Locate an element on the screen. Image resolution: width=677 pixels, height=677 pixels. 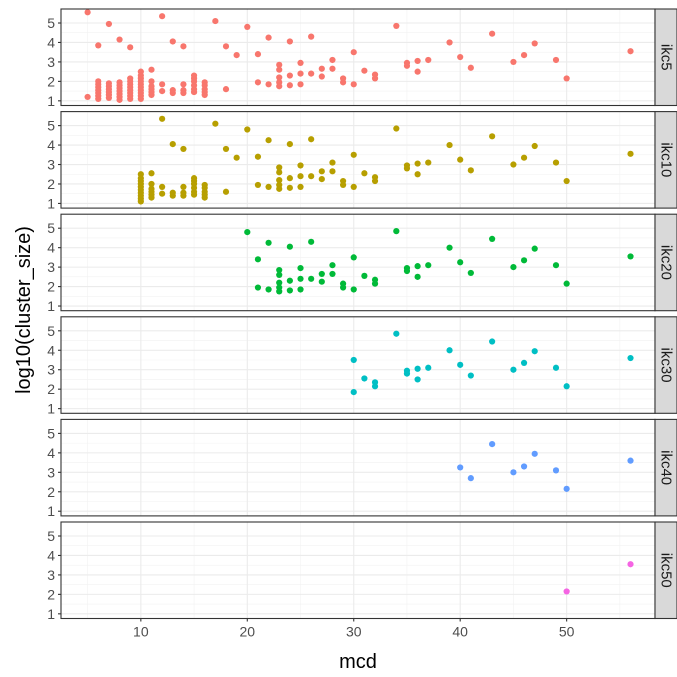
panel-ikc40: 1 2 3 4 5 ikc40 is located at coordinates (362, 468).